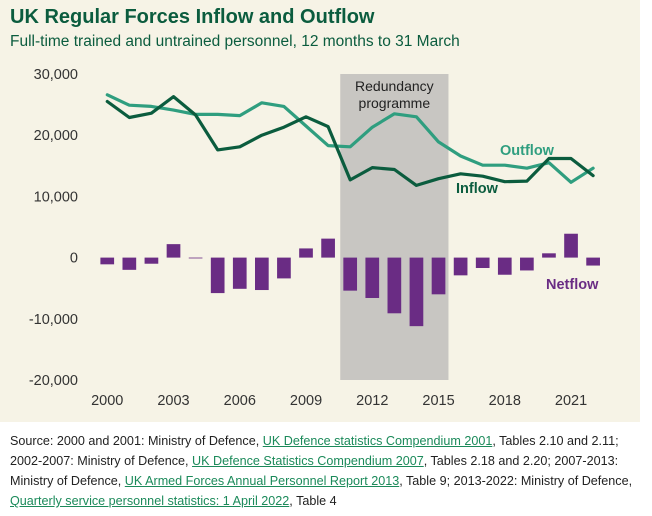 The height and width of the screenshot is (516, 652). Describe the element at coordinates (372, 401) in the screenshot. I see `x-tick-label: 2012` at that location.